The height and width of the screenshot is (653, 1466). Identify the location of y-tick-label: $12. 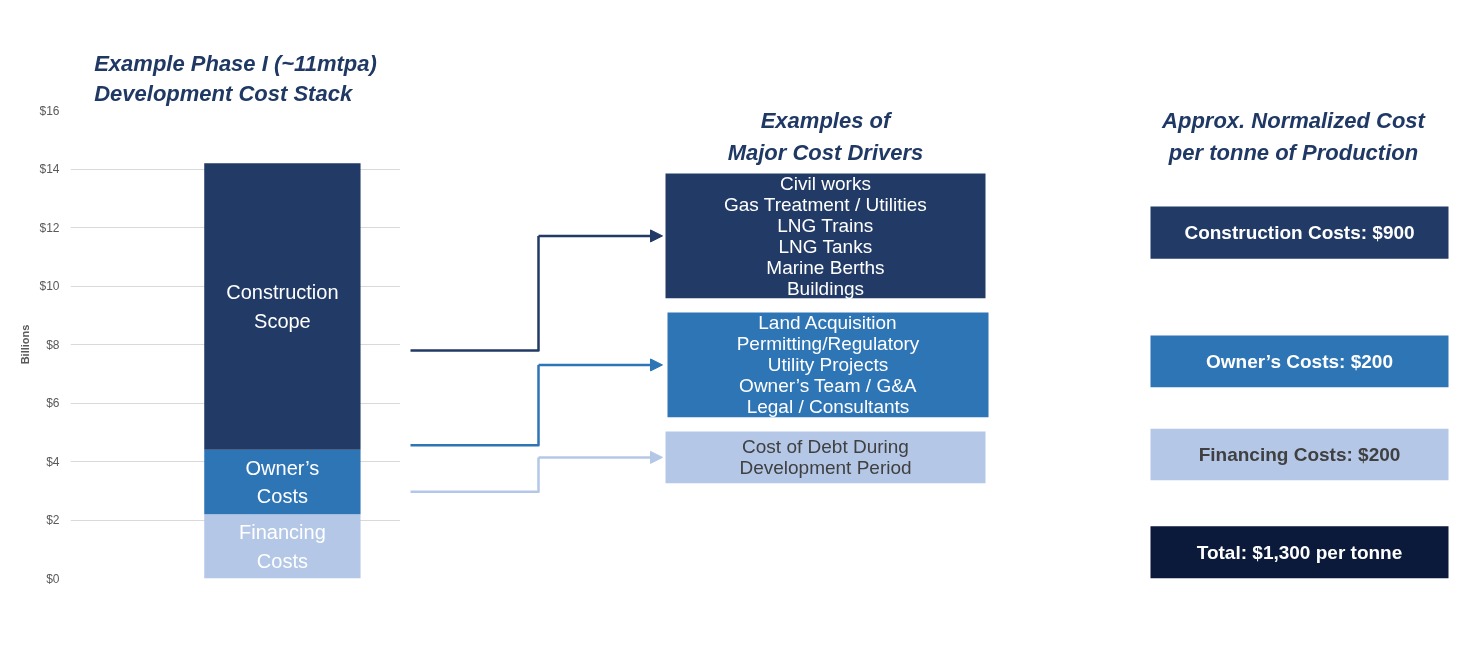
(49, 227).